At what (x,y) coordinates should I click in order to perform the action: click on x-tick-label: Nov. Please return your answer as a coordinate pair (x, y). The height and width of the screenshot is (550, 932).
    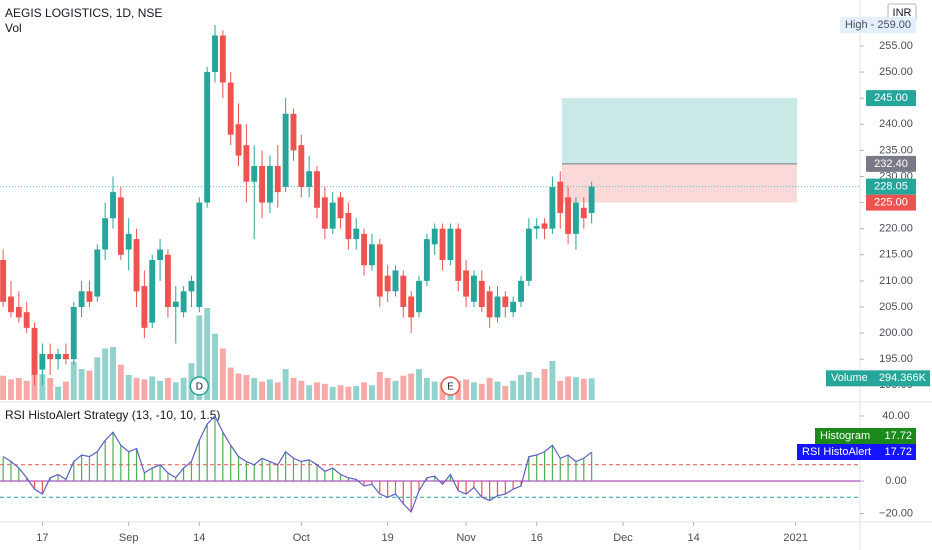
    Looking at the image, I should click on (466, 538).